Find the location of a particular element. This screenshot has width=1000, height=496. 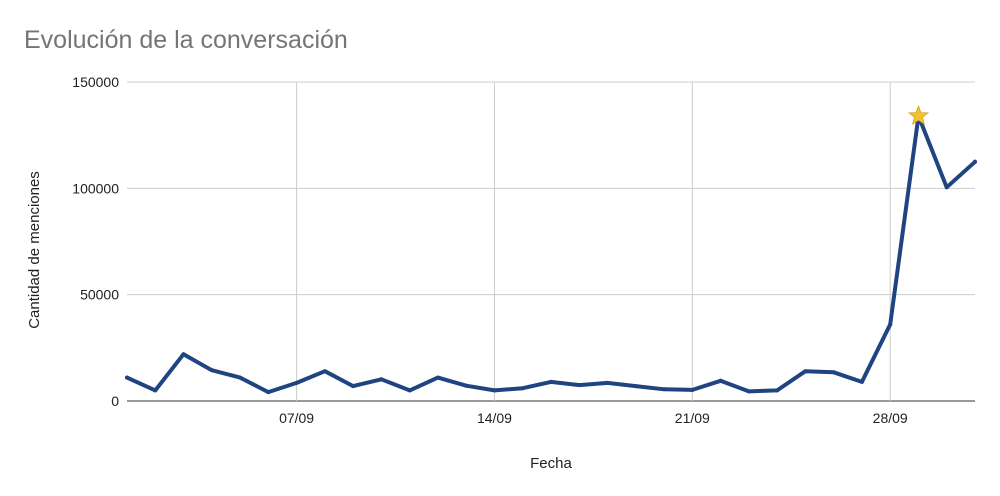

x-tick-label: 28/09 is located at coordinates (890, 418).